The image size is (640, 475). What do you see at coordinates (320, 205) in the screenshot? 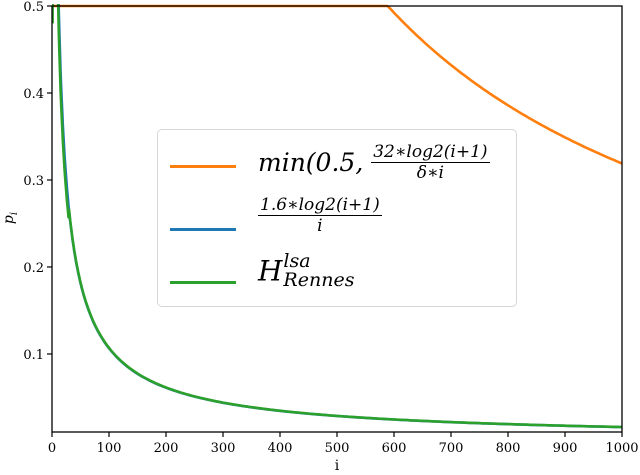
I see `fraction-numerator: 1.6∗log2(i+1)` at bounding box center [320, 205].